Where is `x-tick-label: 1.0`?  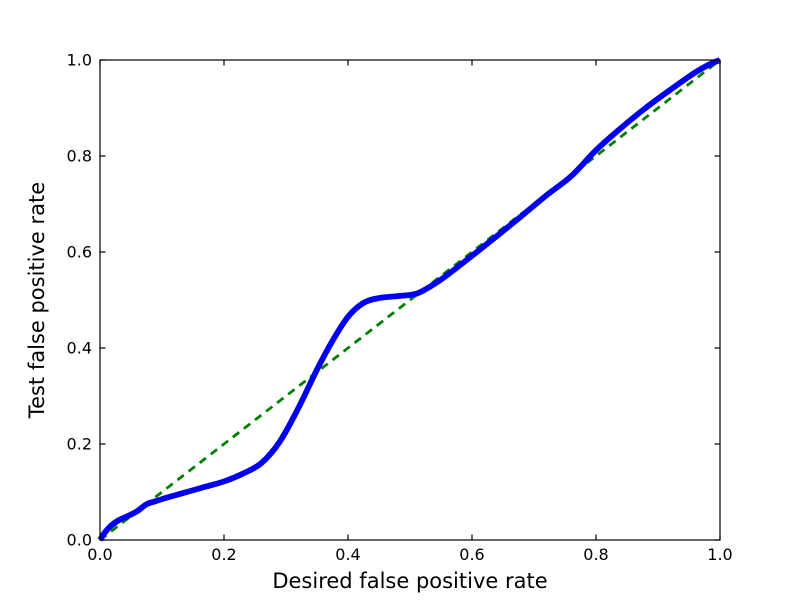
x-tick-label: 1.0 is located at coordinates (719, 554).